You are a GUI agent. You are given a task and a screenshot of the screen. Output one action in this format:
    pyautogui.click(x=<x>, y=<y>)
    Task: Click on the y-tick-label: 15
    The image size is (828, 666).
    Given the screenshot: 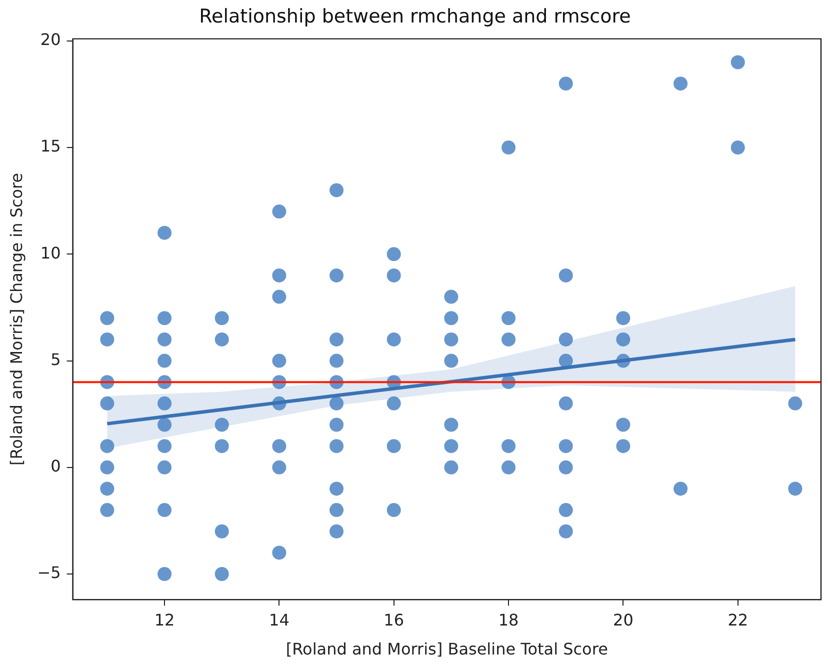 What is the action you would take?
    pyautogui.click(x=50, y=146)
    